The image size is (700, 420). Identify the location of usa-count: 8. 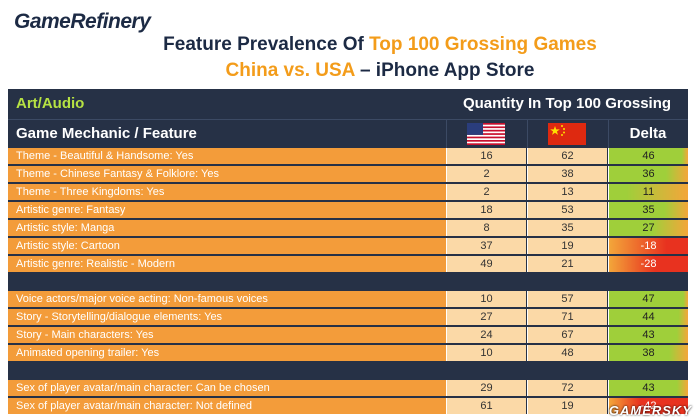
(486, 228).